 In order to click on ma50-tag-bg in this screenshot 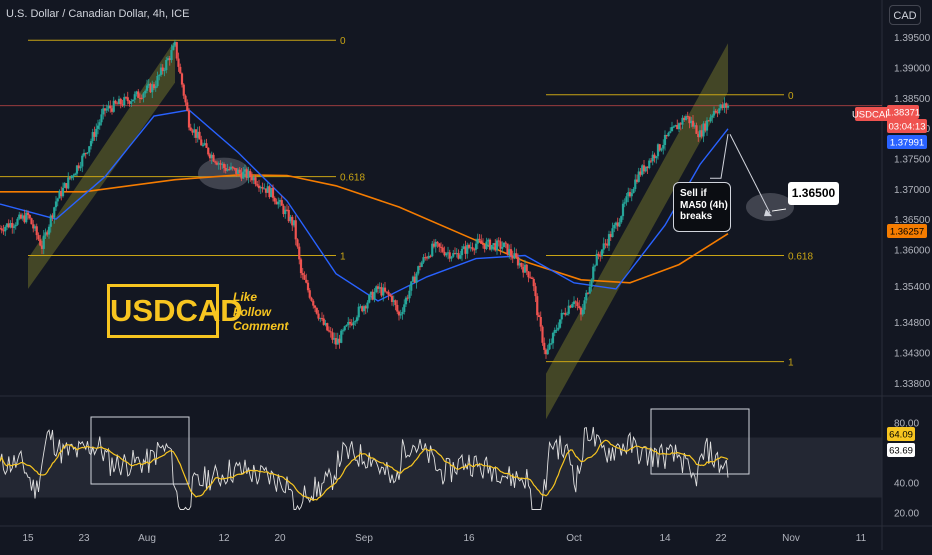, I will do `click(907, 142)`.